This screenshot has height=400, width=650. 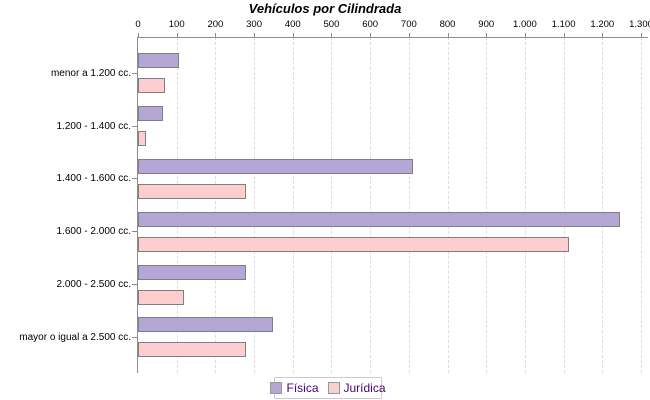 What do you see at coordinates (94, 232) in the screenshot?
I see `category-label-3: 1.600 - 2.000 cc.` at bounding box center [94, 232].